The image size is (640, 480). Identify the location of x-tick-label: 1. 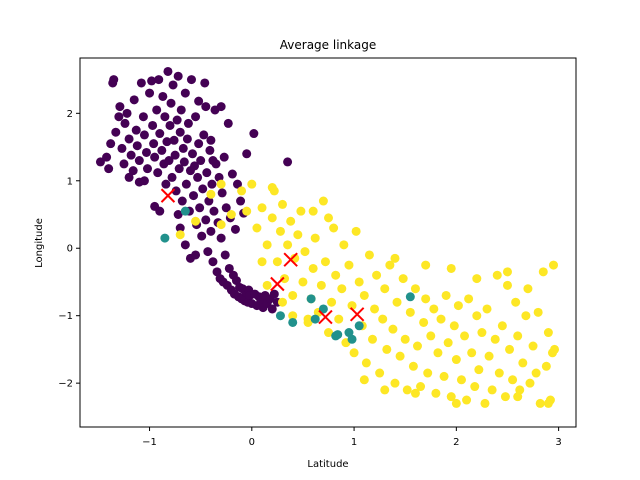
(354, 442).